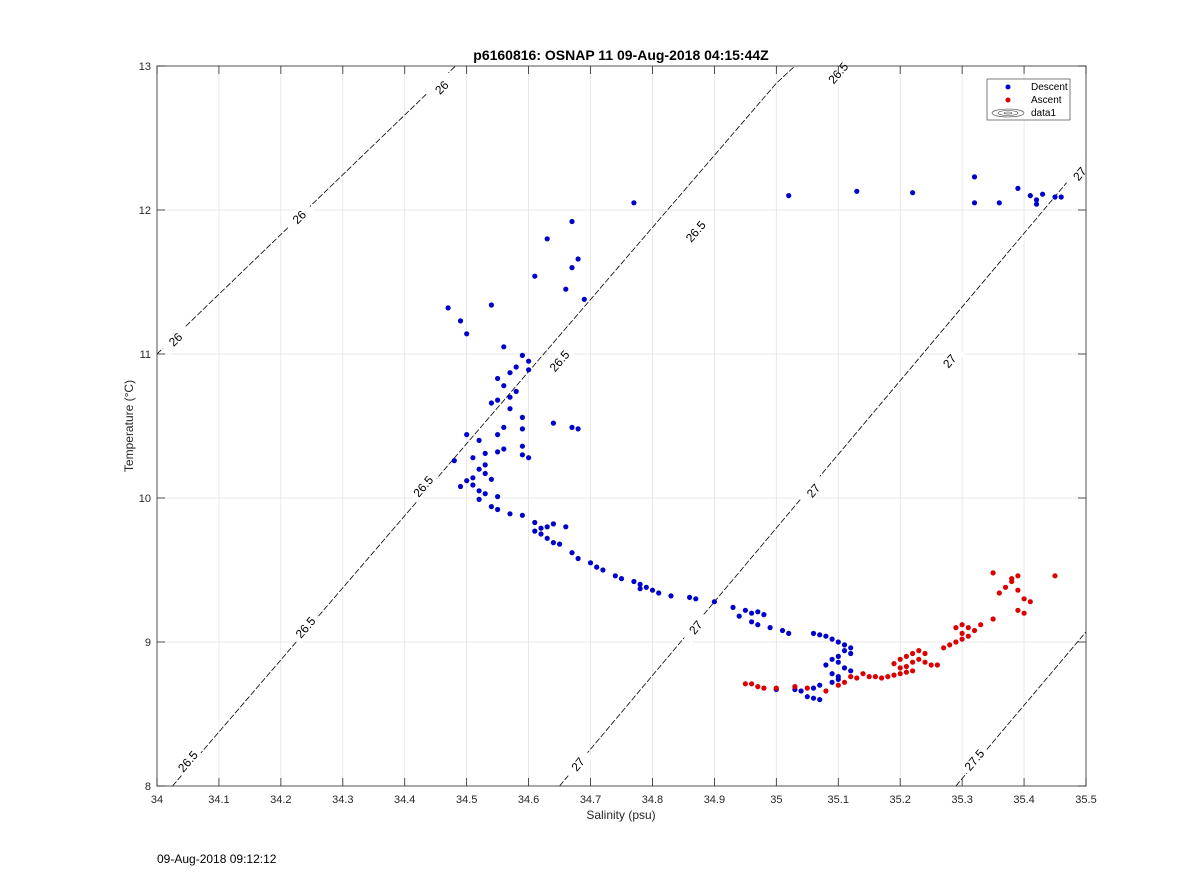  I want to click on legend-data1-label: data1, so click(1043, 113).